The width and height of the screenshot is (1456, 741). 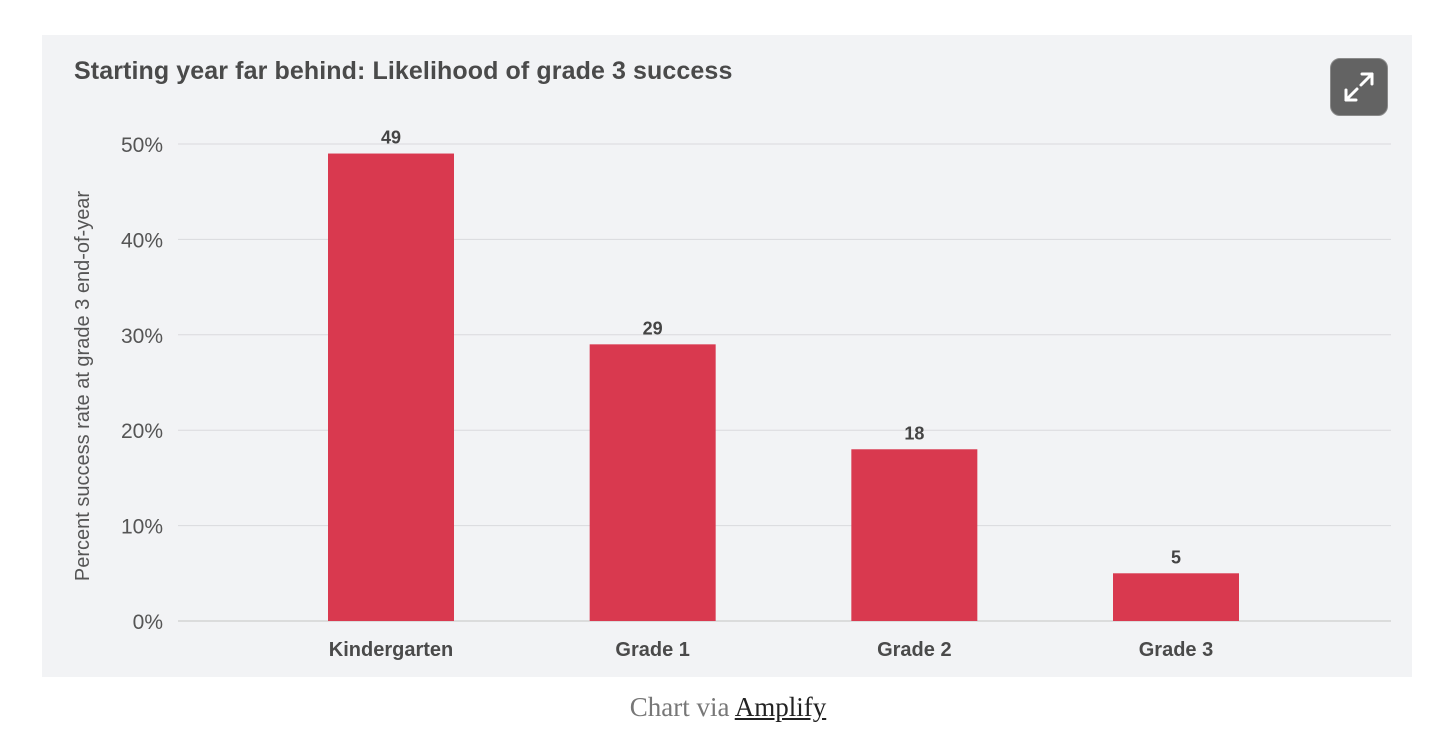 What do you see at coordinates (391, 650) in the screenshot?
I see `x-tick-label: Kindergarten` at bounding box center [391, 650].